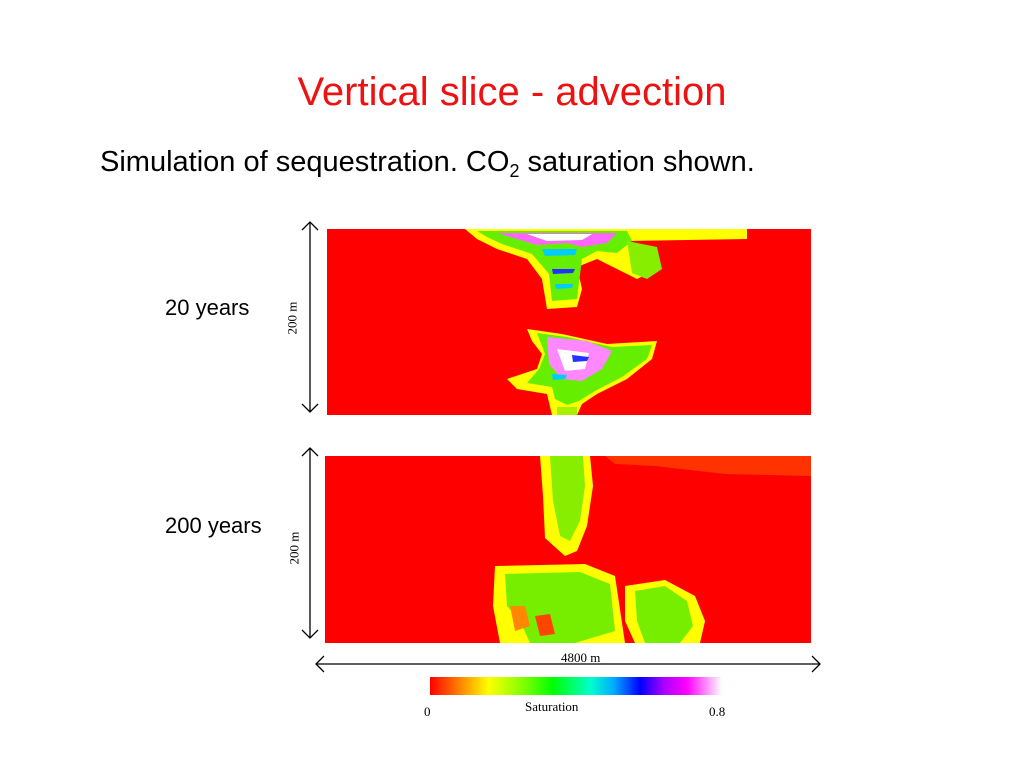 This screenshot has width=1024, height=768. Describe the element at coordinates (514, 171) in the screenshot. I see `subtitle-subscript: 2` at that location.